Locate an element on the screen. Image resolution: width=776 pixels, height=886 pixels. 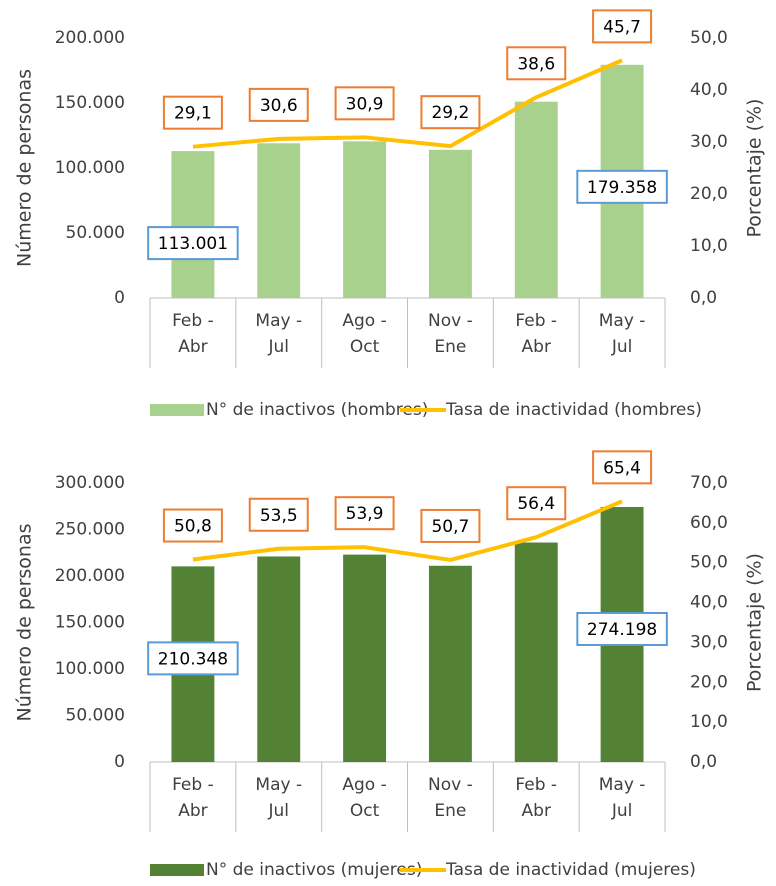
line-value-label: 45,7 is located at coordinates (622, 27).